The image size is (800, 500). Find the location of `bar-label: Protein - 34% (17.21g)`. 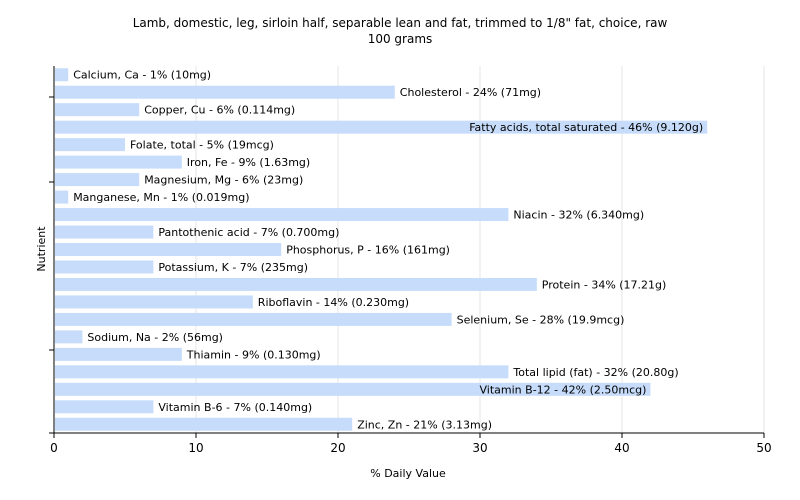

bar-label: Protein - 34% (17.21g) is located at coordinates (604, 284).